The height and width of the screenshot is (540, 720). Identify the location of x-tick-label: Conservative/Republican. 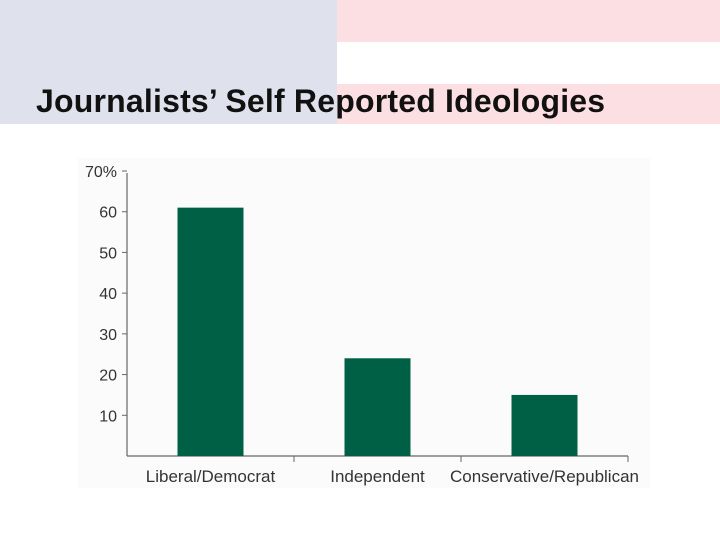
(544, 476).